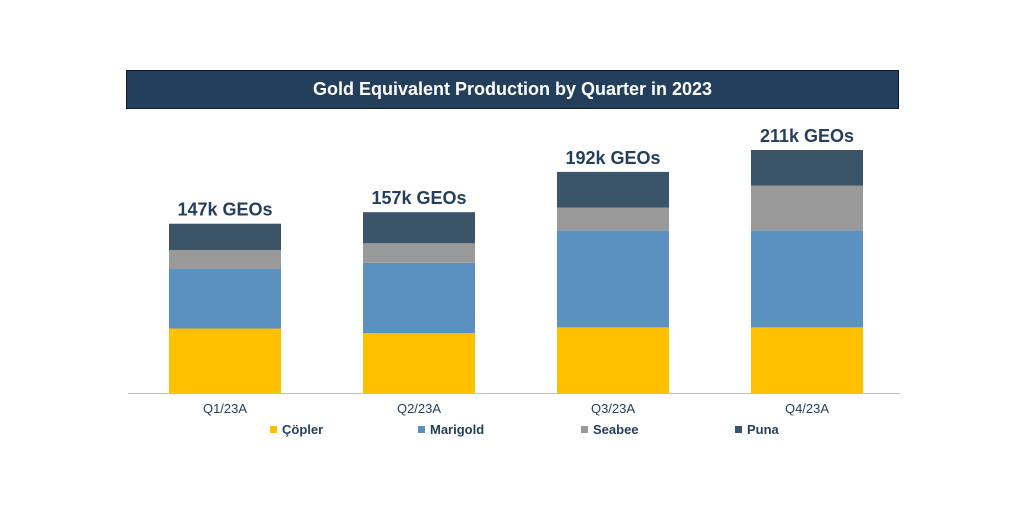 The image size is (1024, 512). Describe the element at coordinates (612, 158) in the screenshot. I see `total-label-q3-23a: 192k GEOs` at that location.